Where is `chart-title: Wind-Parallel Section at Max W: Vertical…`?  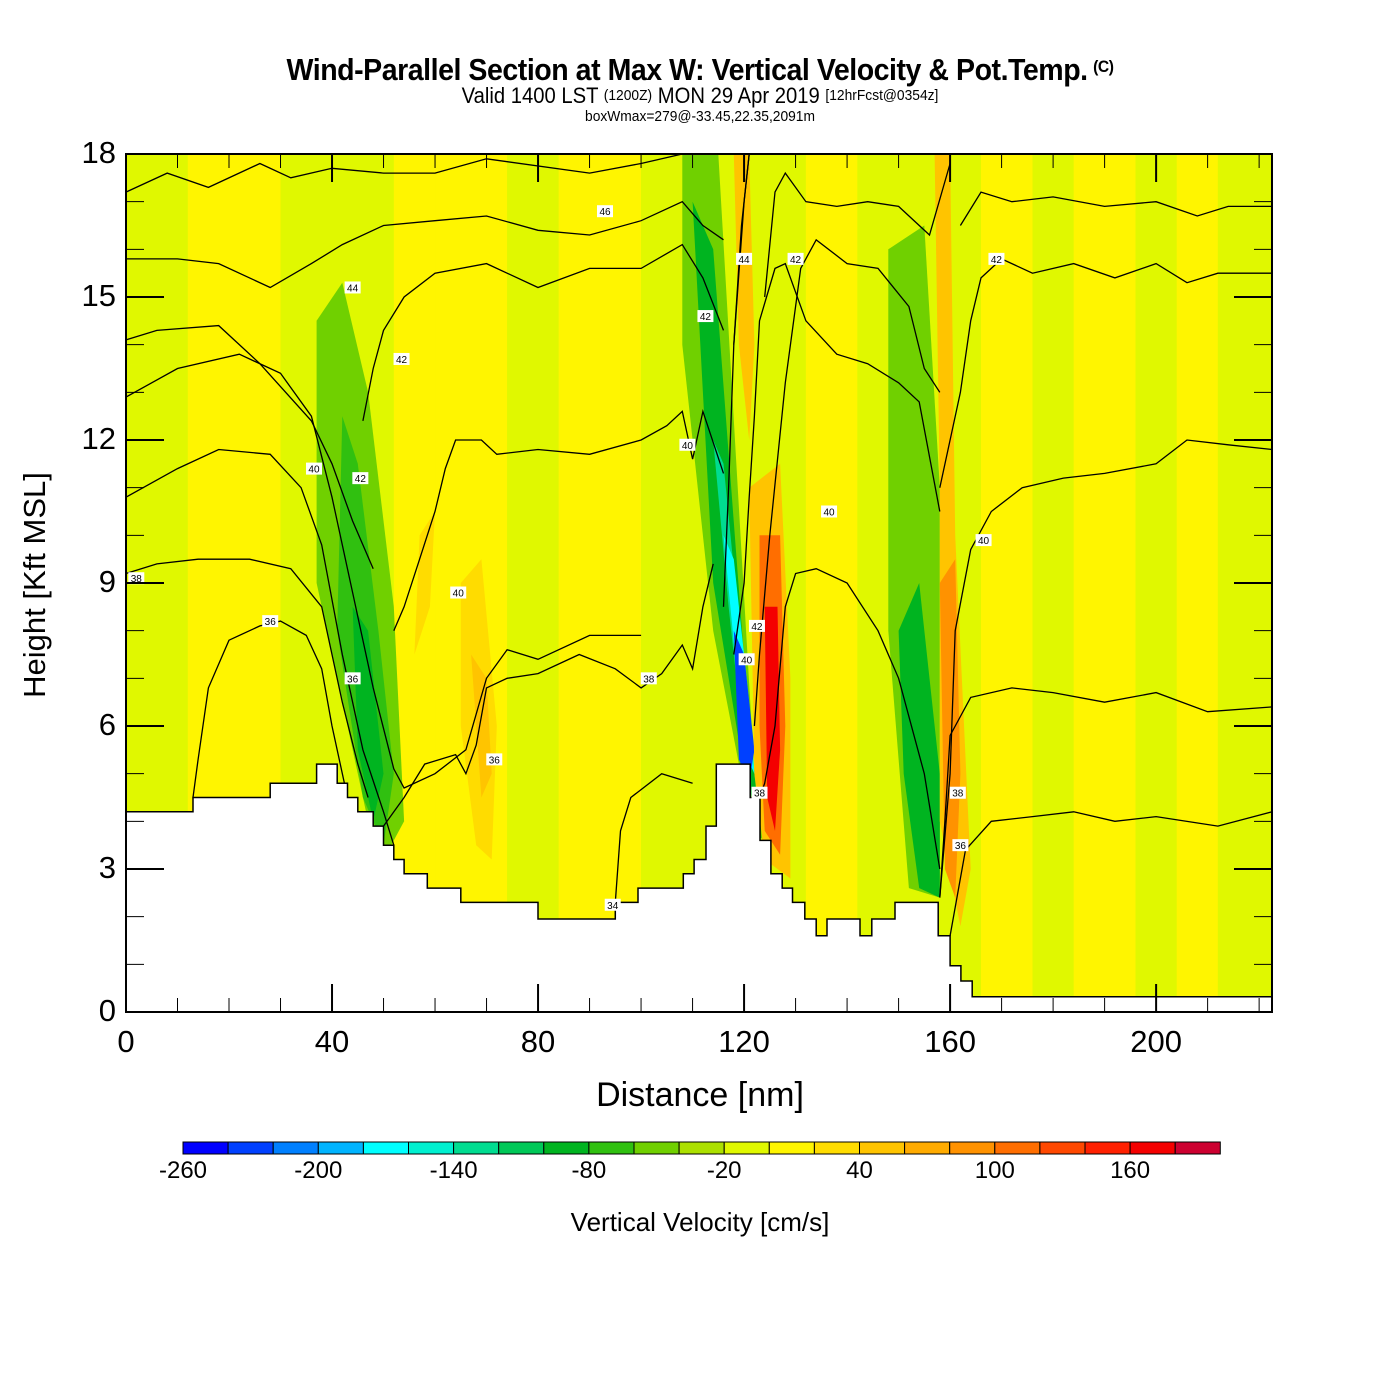 chart-title: Wind-Parallel Section at Max W: Vertical… is located at coordinates (700, 70).